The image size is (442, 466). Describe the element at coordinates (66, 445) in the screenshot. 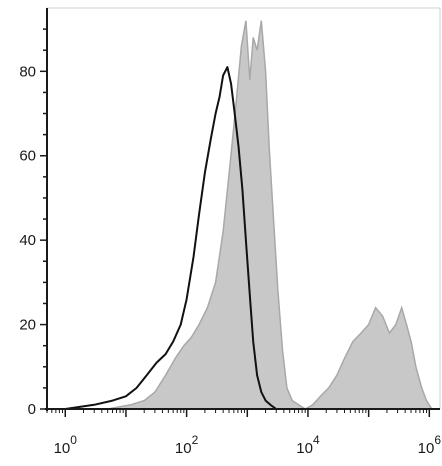

I see `x-tick-label: 10⁰` at that location.